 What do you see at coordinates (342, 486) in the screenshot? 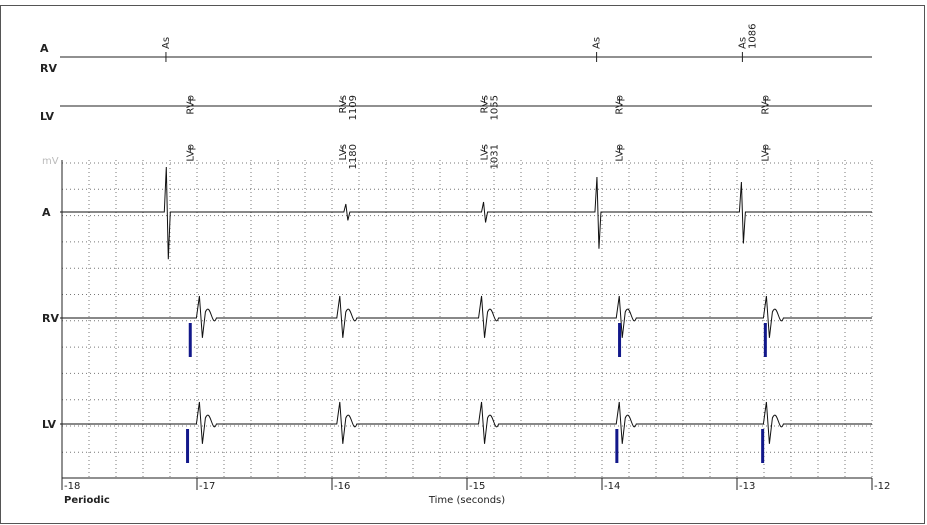
I see `tick-label: -16` at bounding box center [342, 486].